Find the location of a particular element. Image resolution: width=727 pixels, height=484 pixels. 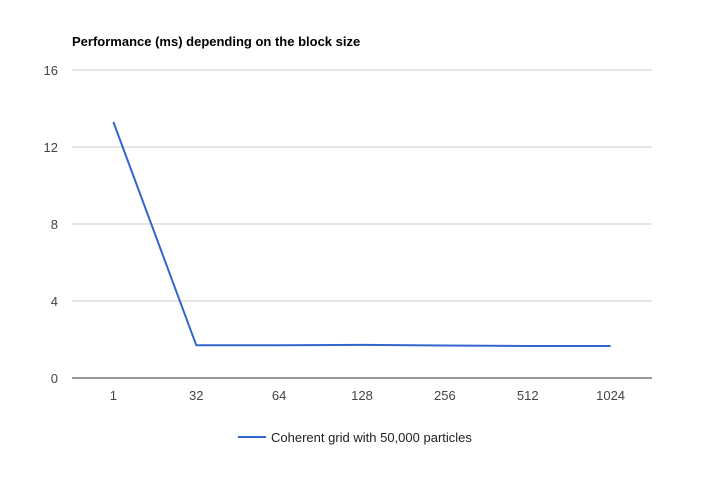

legend-label: Coherent grid with 50,000 particles is located at coordinates (371, 437).